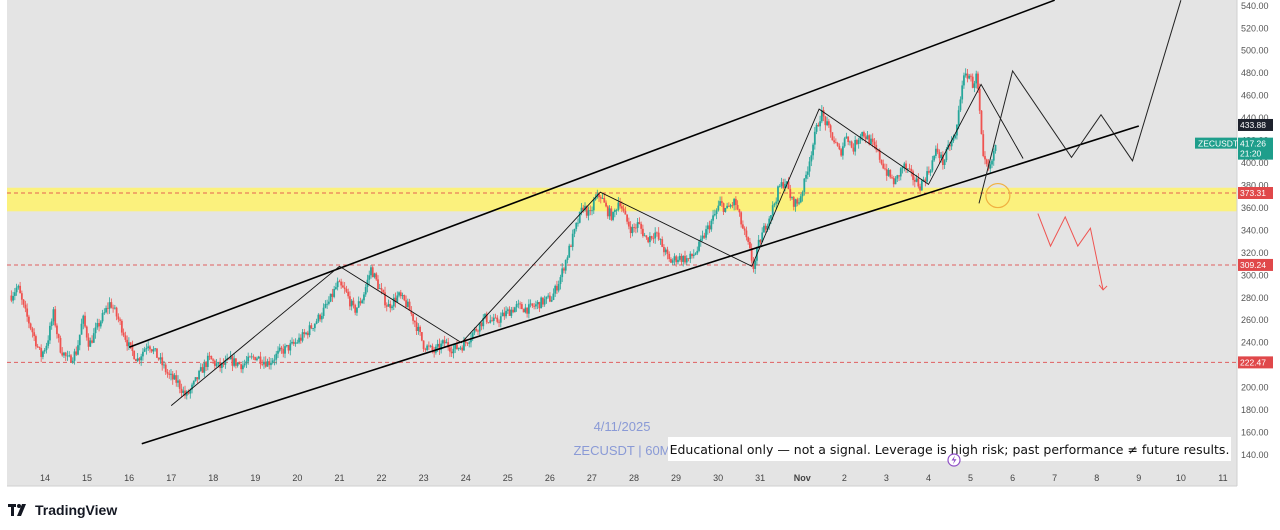  What do you see at coordinates (1103, 287) in the screenshot?
I see `forecast-down-arrowhead` at bounding box center [1103, 287].